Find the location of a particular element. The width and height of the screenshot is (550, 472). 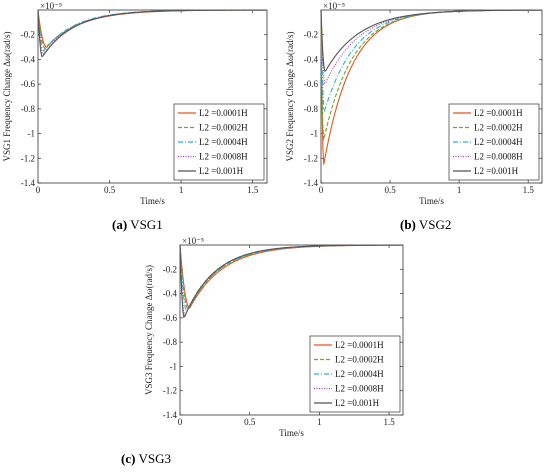

caption-vsg1: (a) VSG1 is located at coordinates (137, 225).